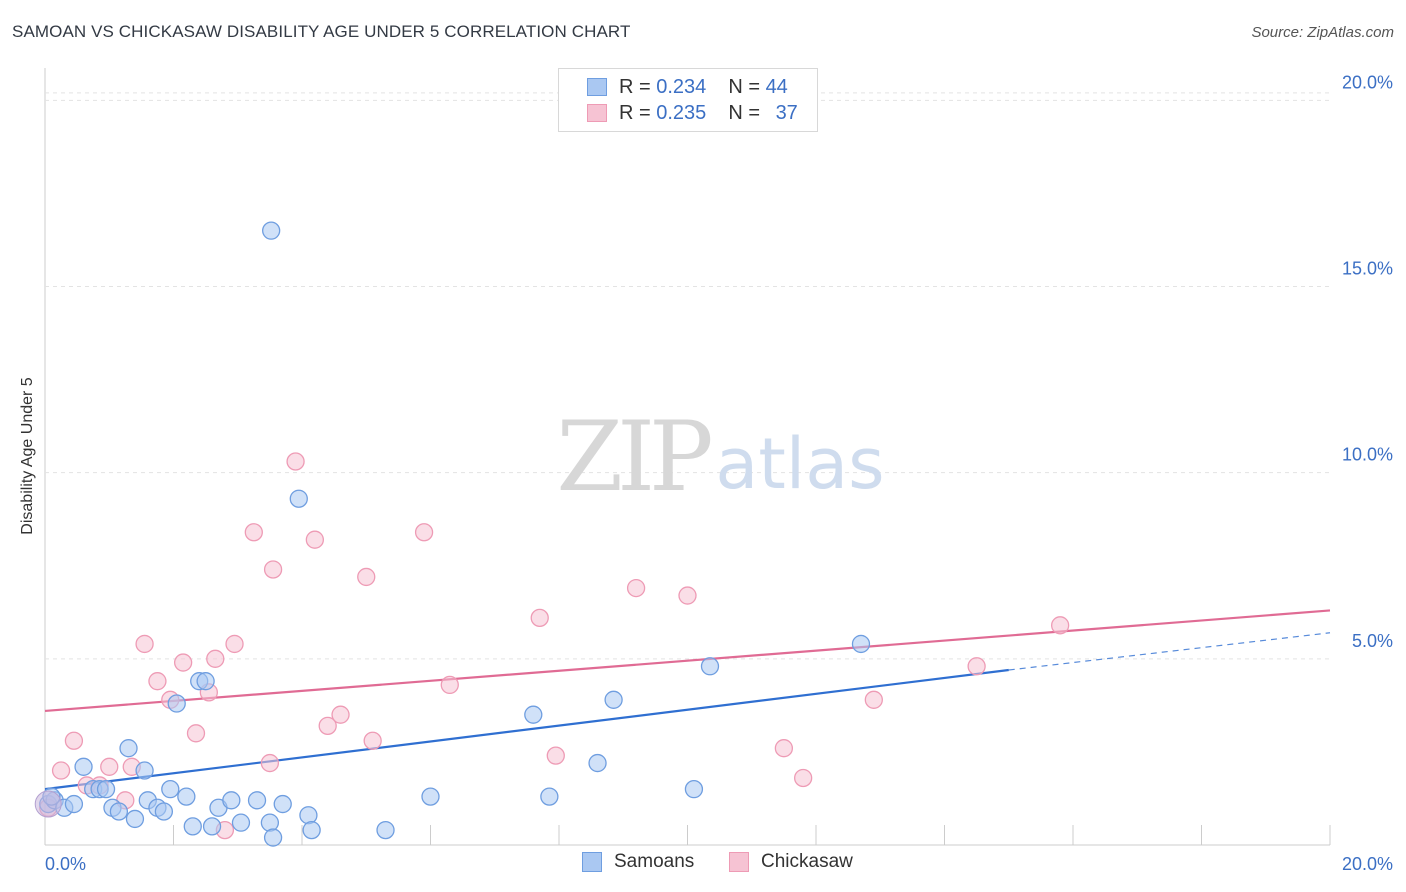  I want to click on watermark: ZIP atlas, so click(720, 457).